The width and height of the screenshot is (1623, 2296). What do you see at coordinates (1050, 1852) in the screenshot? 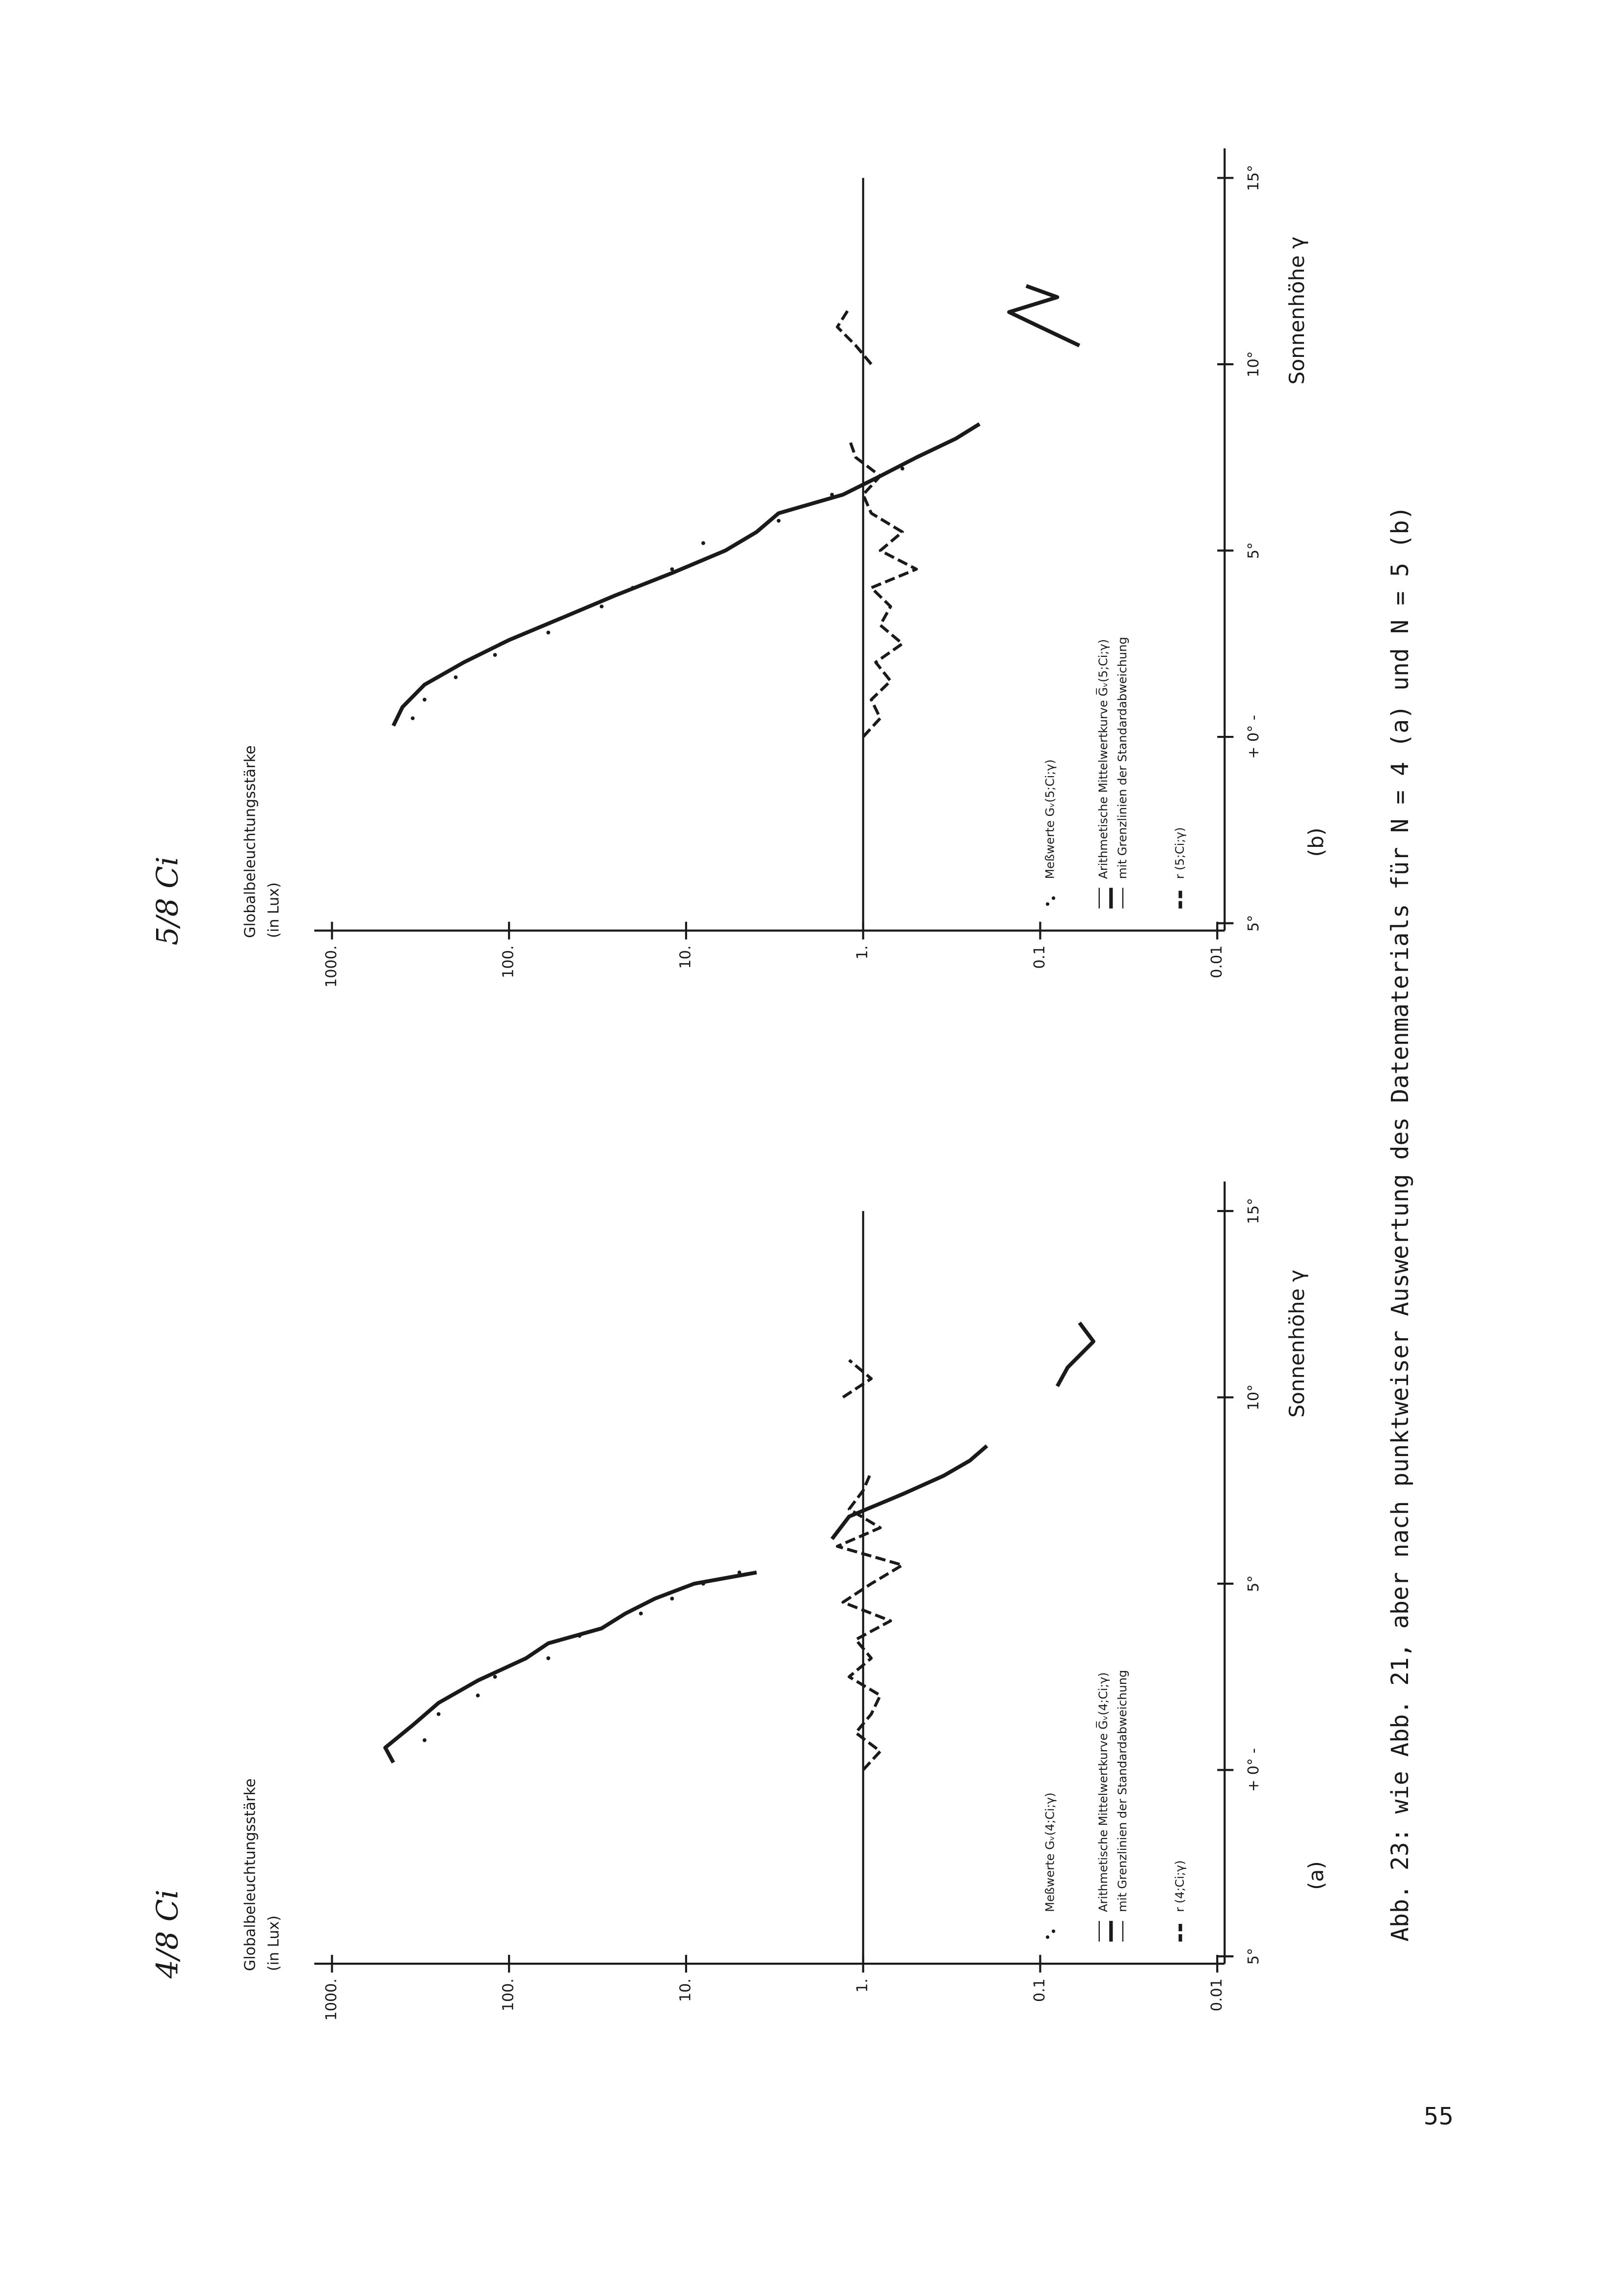
I see `legend-label: Meßwerte Gᵥ(4;Ci;γ)` at bounding box center [1050, 1852].